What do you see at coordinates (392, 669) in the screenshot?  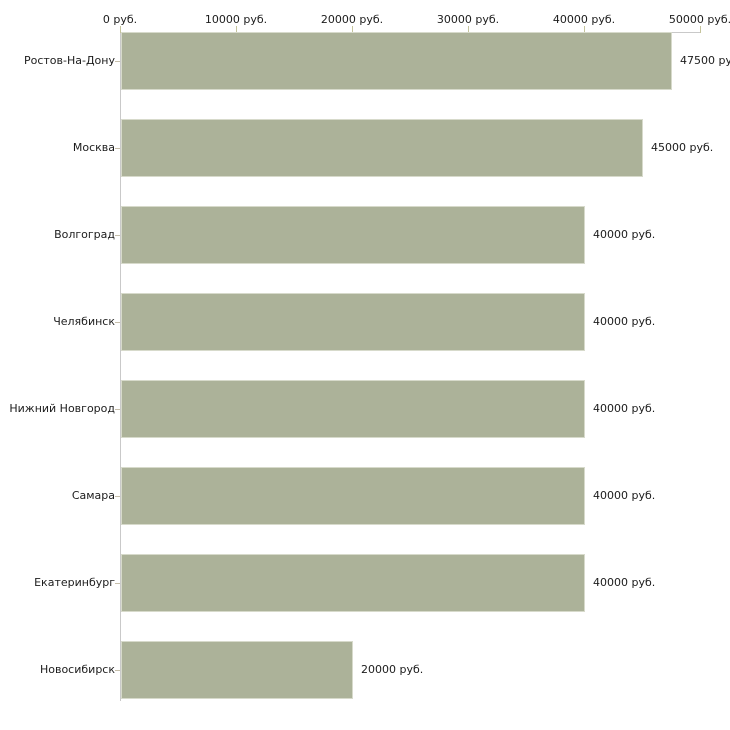 I see `value-label: 20000 руб.` at bounding box center [392, 669].